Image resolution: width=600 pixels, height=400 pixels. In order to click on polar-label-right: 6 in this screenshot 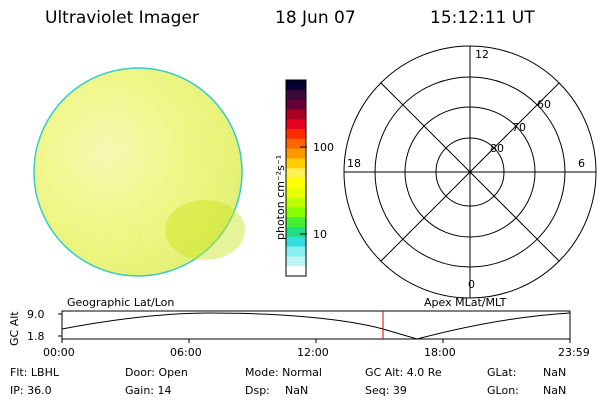, I will do `click(581, 163)`.